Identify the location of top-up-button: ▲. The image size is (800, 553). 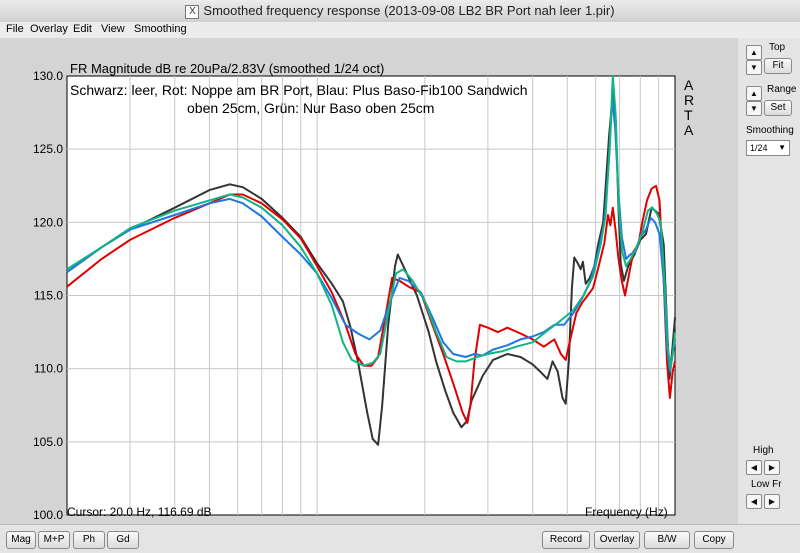
(754, 52).